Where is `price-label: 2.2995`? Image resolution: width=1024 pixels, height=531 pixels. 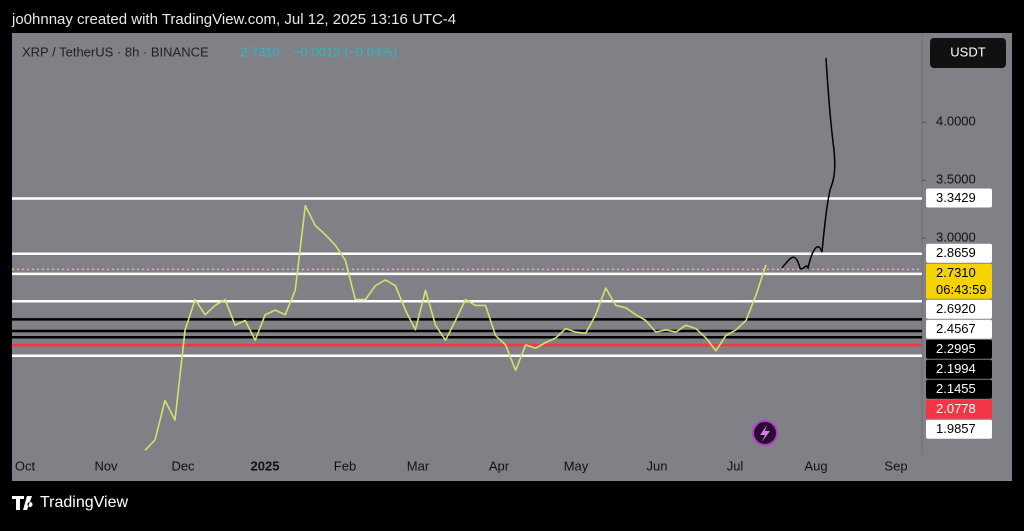 price-label: 2.2995 is located at coordinates (956, 348).